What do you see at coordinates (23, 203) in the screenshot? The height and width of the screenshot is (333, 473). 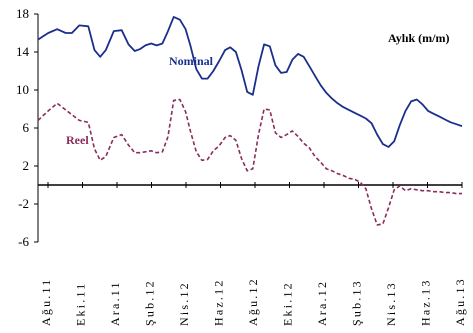 I see `y-tick-label: -2` at bounding box center [23, 203].